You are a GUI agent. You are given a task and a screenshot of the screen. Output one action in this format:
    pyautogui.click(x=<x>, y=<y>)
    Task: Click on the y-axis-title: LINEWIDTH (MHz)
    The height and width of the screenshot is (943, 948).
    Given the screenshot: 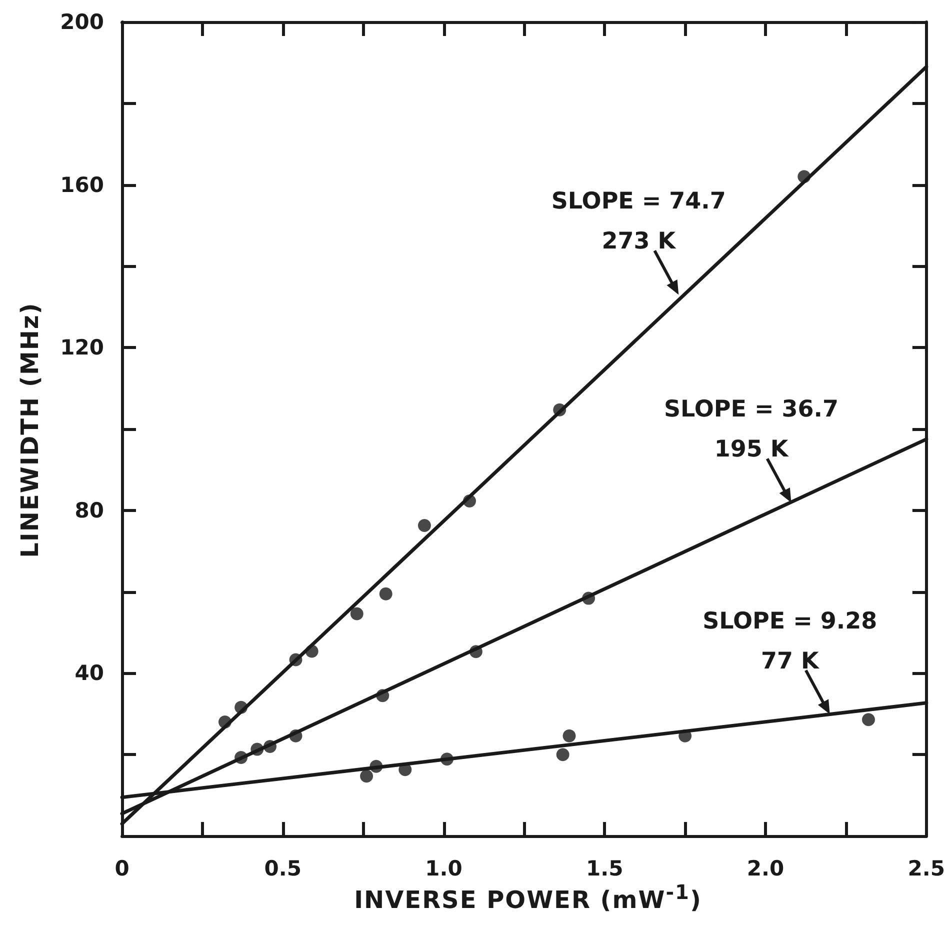 What is the action you would take?
    pyautogui.click(x=30, y=430)
    